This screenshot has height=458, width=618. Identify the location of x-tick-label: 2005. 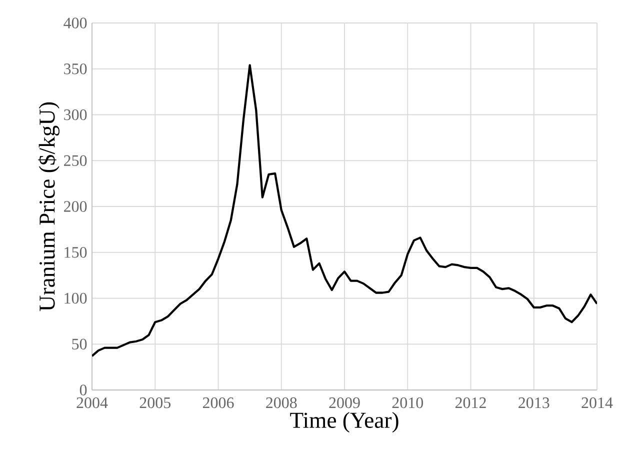
(155, 402).